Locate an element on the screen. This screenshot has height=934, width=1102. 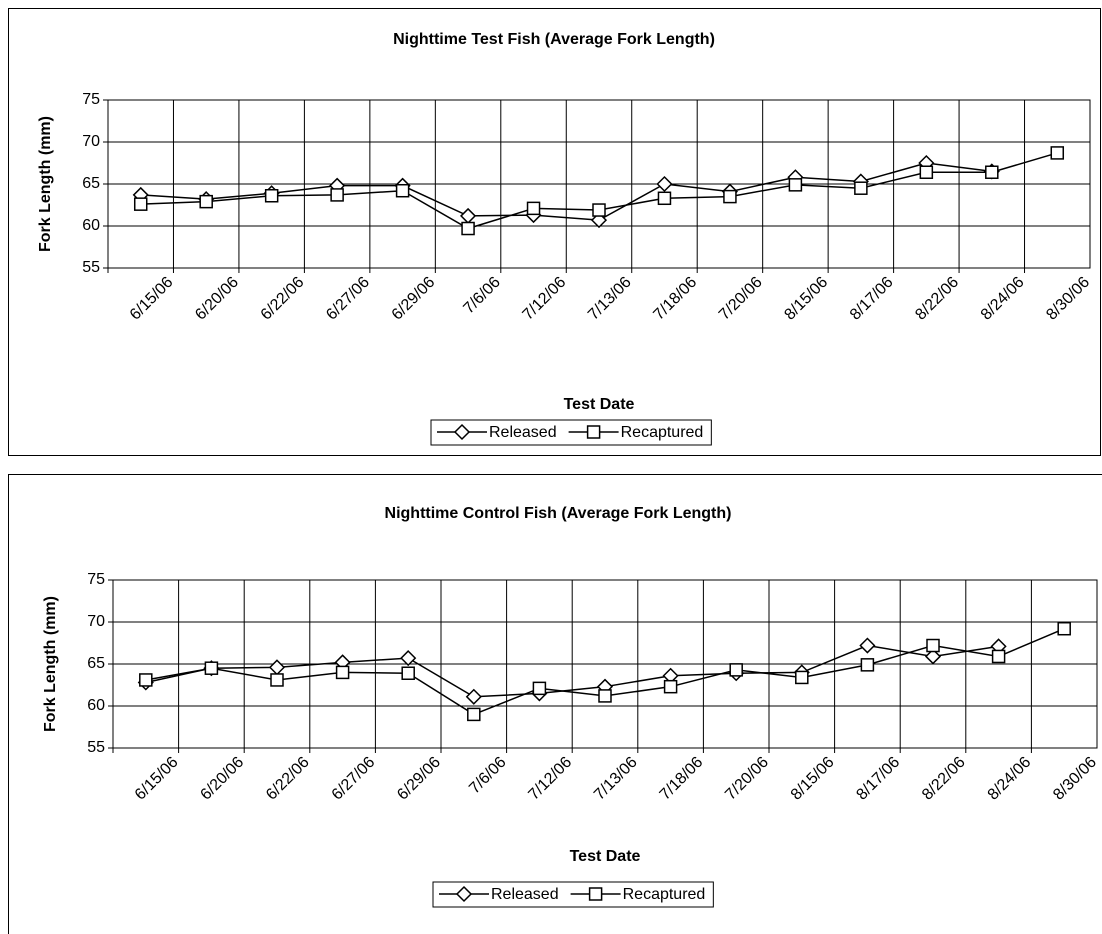
x-tick-label: 8/22/06 is located at coordinates (937, 299).